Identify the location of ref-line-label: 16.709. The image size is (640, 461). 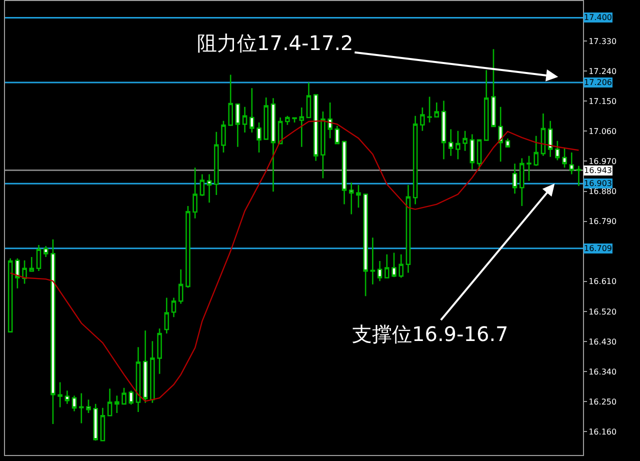
(598, 248).